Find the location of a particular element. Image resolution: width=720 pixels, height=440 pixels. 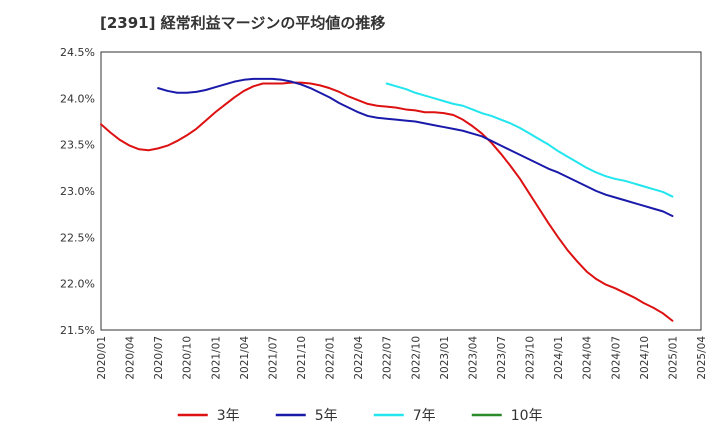

x-tick-label: 2024/10 is located at coordinates (645, 358).